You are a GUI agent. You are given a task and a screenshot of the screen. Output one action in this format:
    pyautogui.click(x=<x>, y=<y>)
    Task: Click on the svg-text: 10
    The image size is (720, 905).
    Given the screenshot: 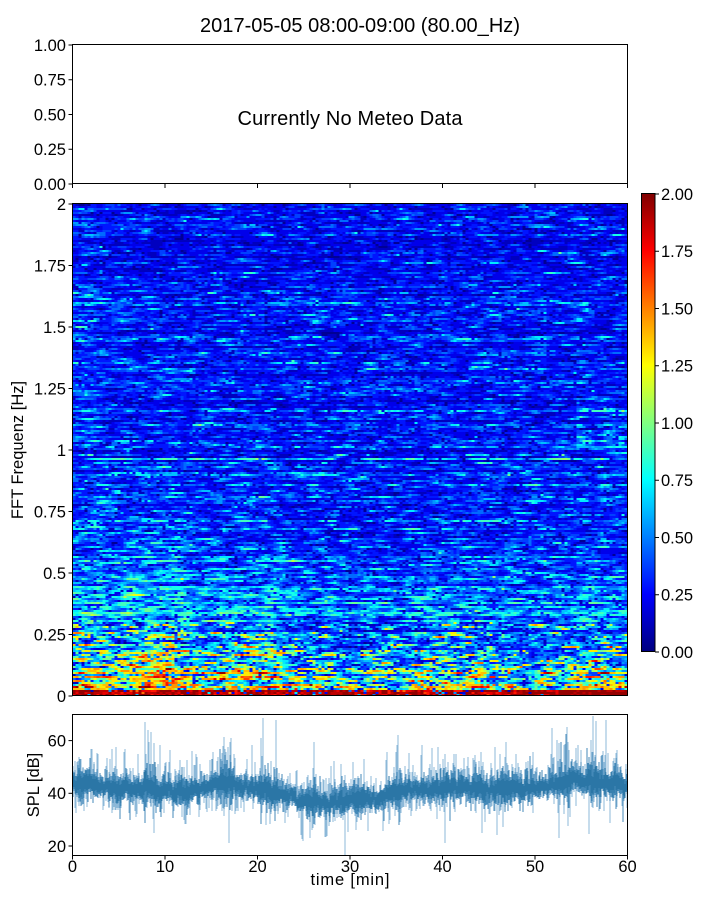 What is the action you would take?
    pyautogui.click(x=165, y=867)
    